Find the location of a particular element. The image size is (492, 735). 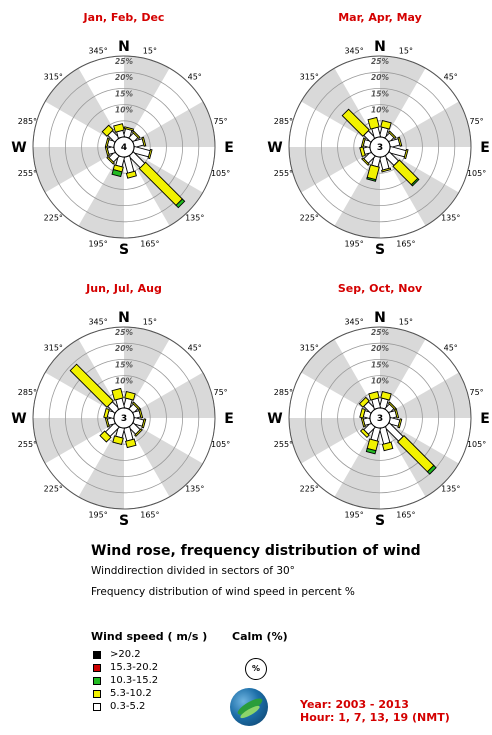

legend-label: 10.3-15.2 is located at coordinates (134, 680).